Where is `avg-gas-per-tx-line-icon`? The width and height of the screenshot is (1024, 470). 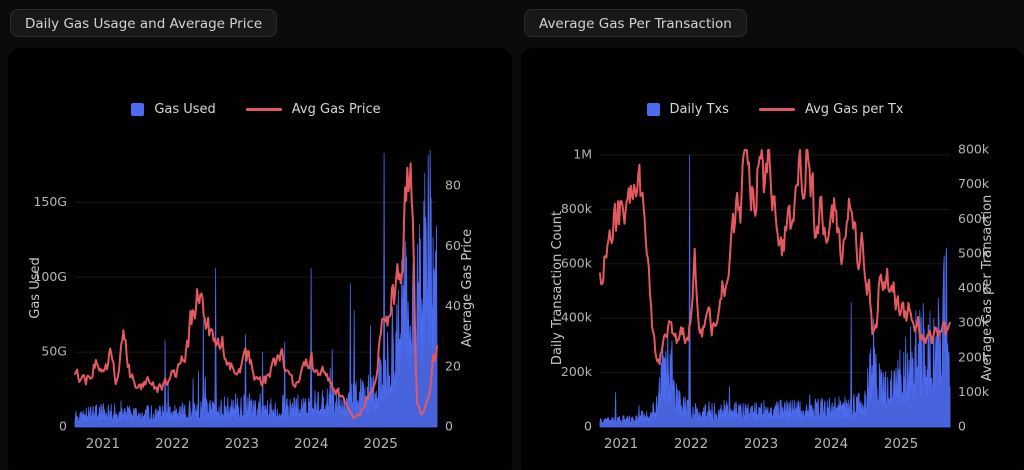
avg-gas-per-tx-line-icon is located at coordinates (776, 109).